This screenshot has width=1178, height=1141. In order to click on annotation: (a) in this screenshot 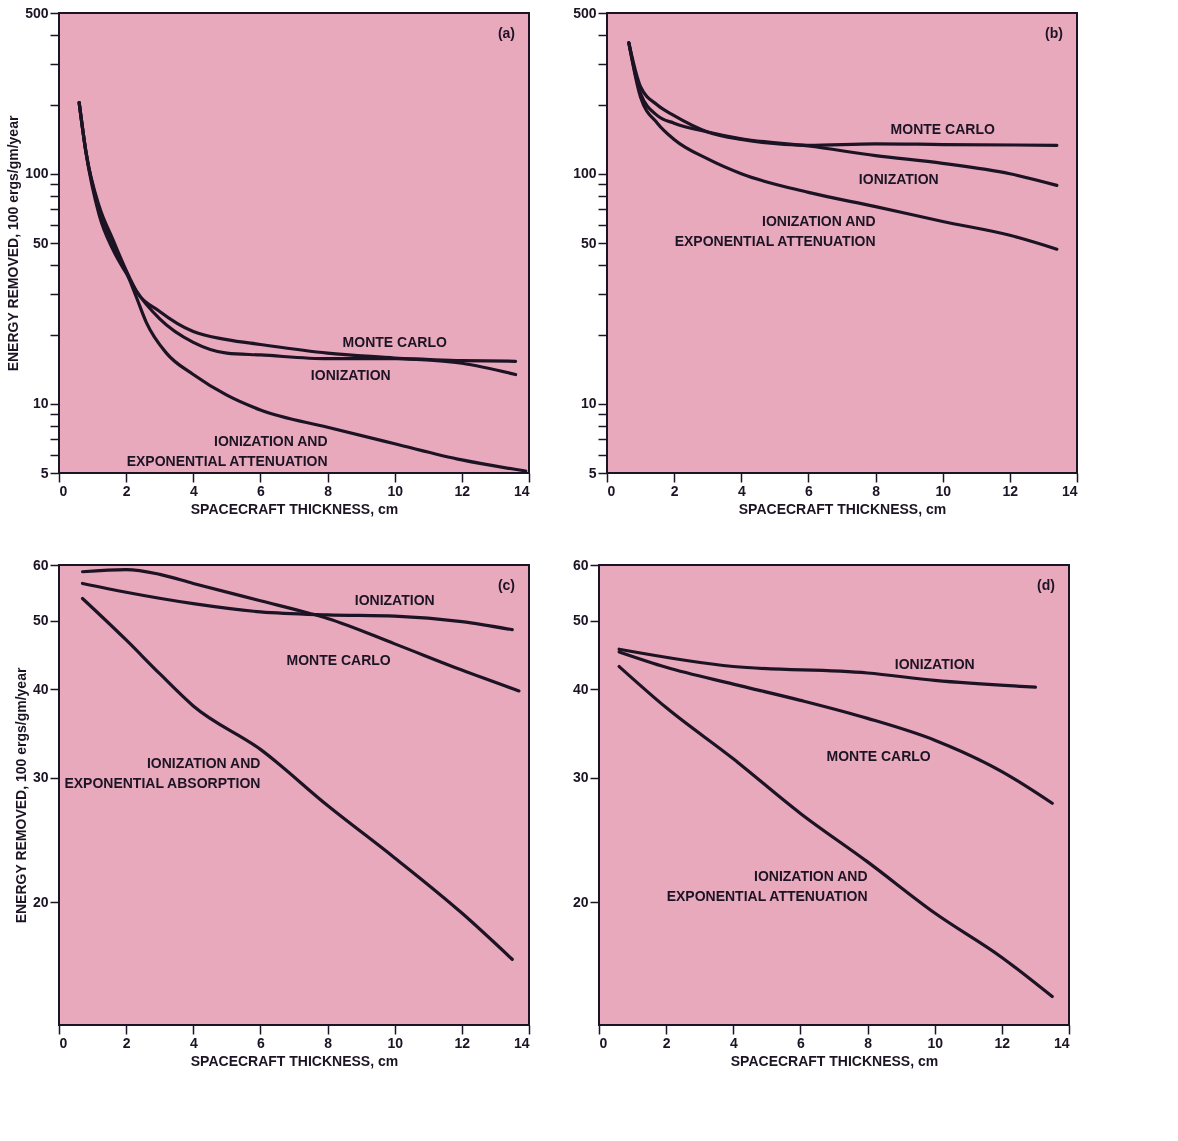, I will do `click(506, 33)`.